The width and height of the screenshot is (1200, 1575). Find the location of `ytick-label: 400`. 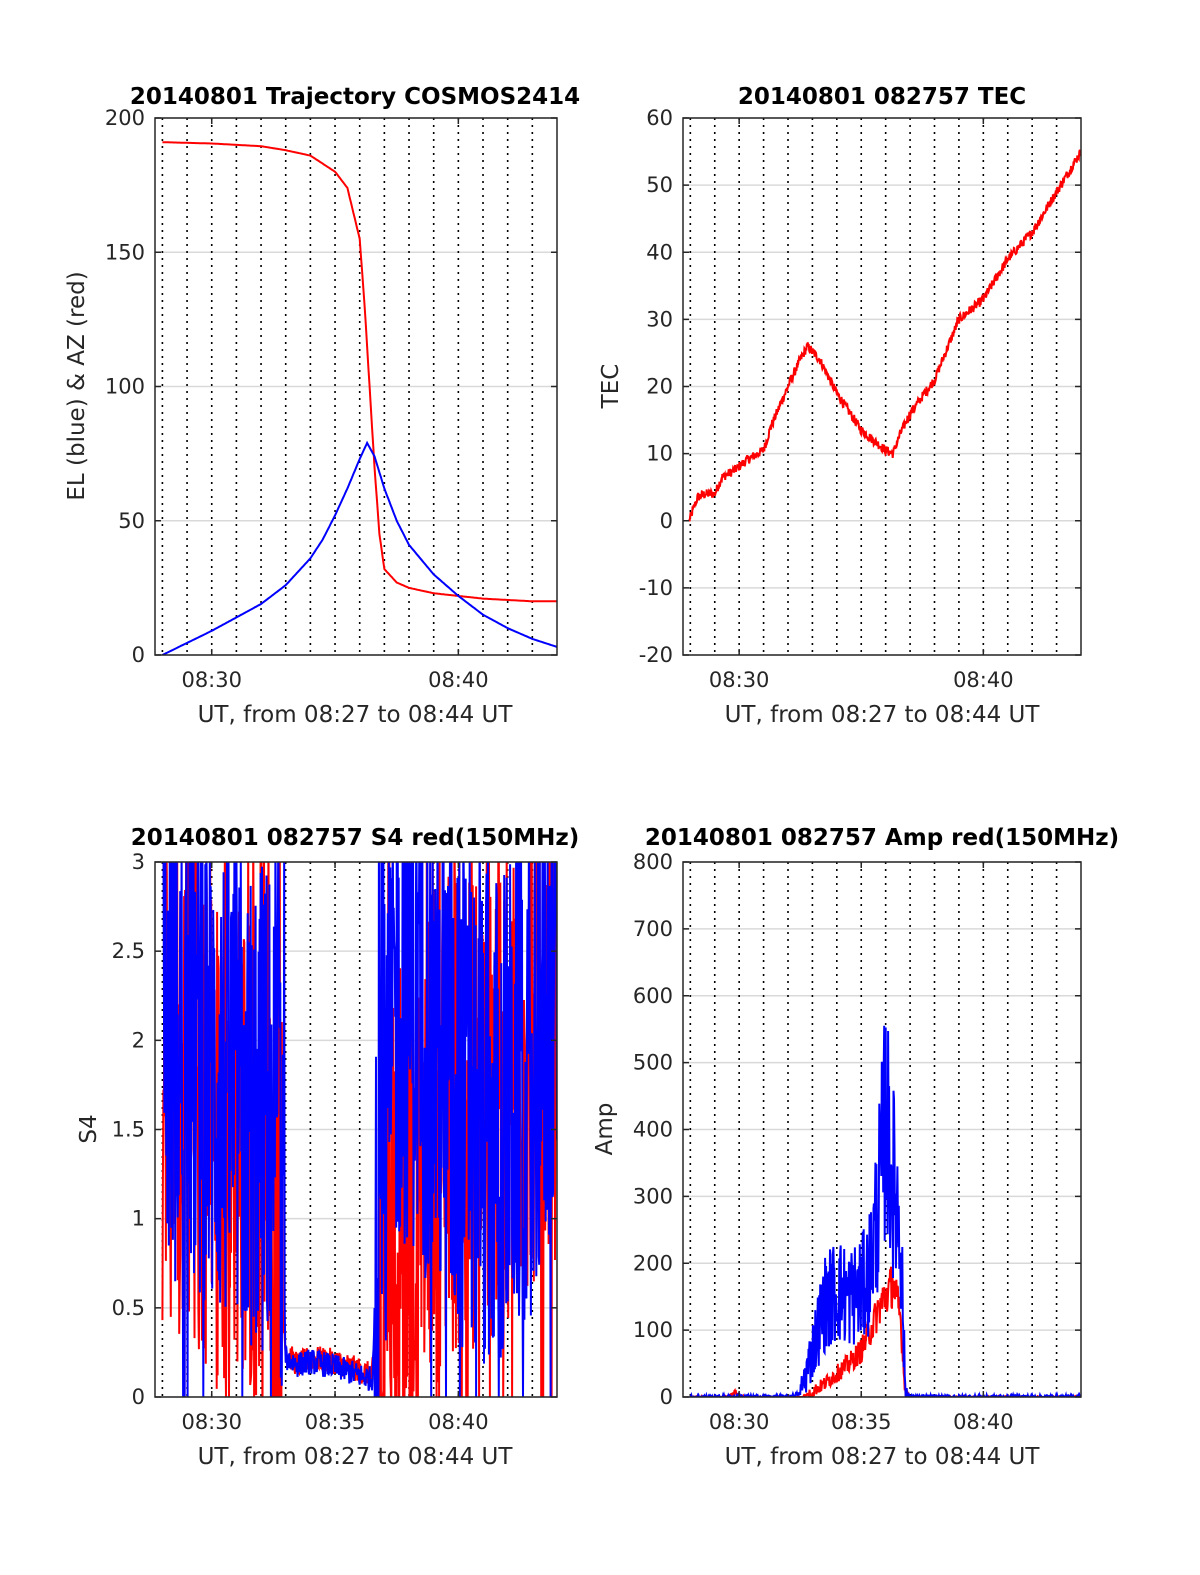

ytick-label: 400 is located at coordinates (653, 1130).